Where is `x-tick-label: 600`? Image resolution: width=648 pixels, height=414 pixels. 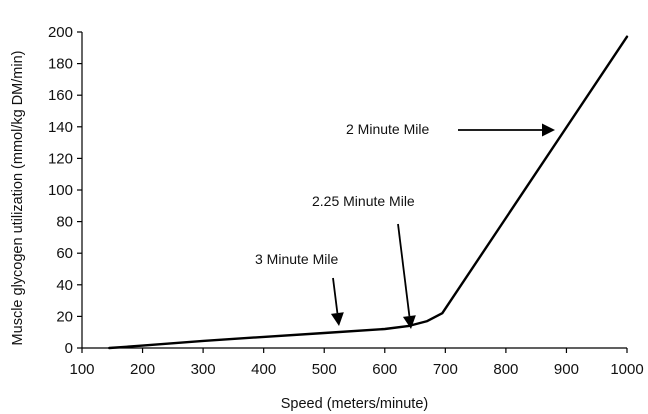 x-tick-label: 600 is located at coordinates (384, 369).